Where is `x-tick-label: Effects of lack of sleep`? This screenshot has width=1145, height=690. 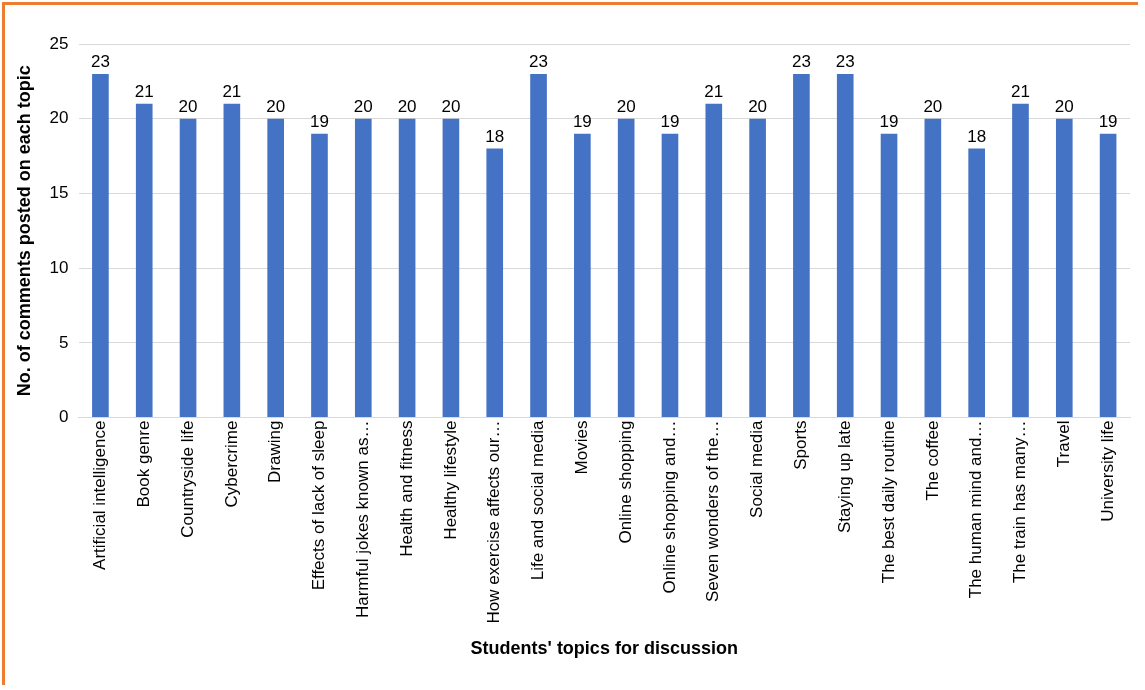
x-tick-label: Effects of lack of sleep is located at coordinates (319, 505).